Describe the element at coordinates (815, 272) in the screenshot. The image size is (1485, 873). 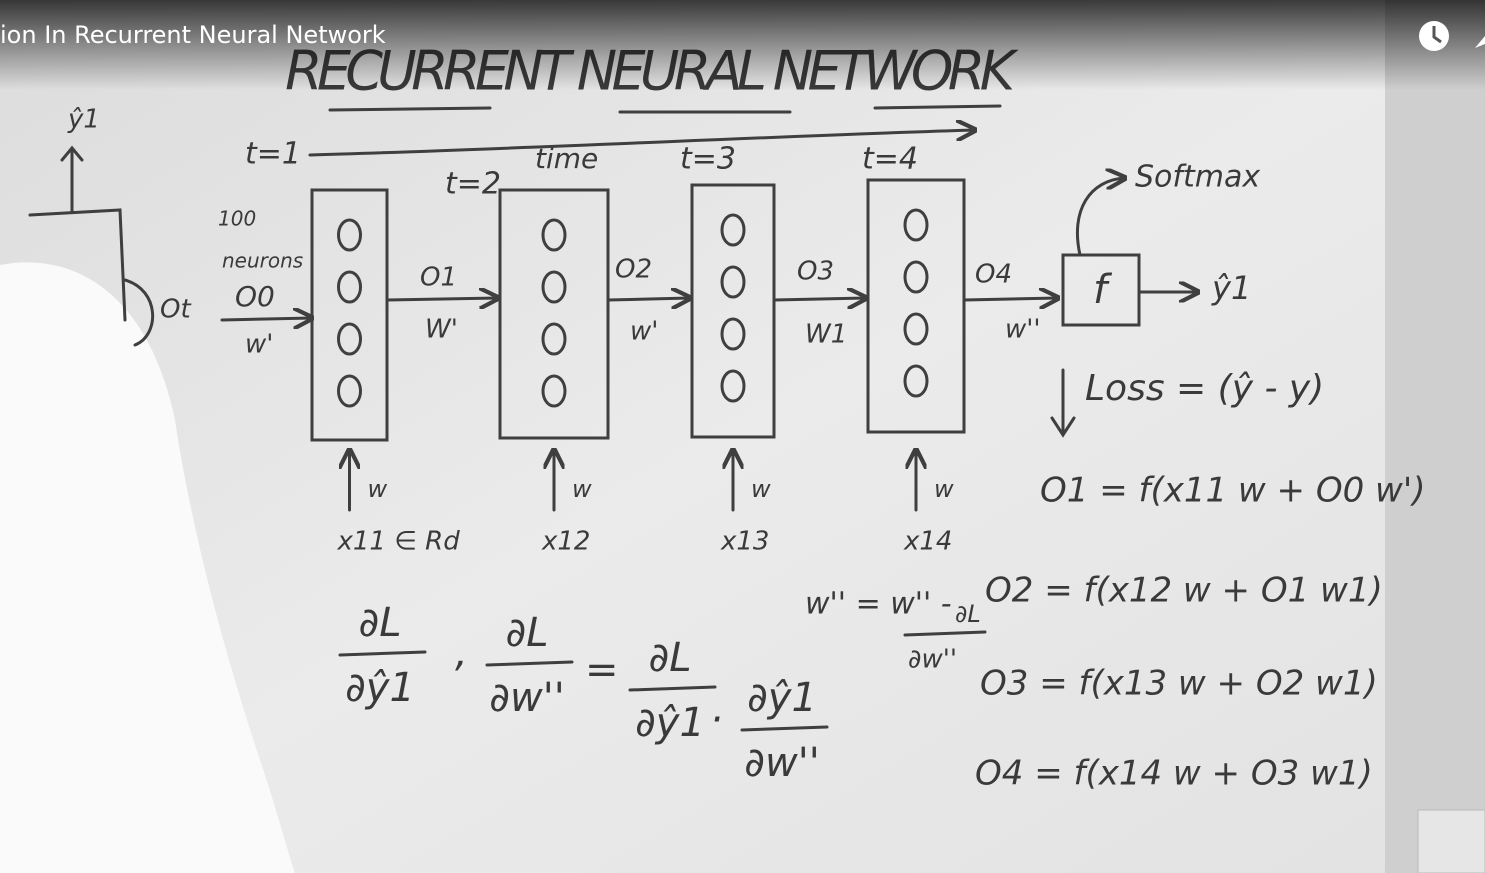
I see `hidden-output: O3` at that location.